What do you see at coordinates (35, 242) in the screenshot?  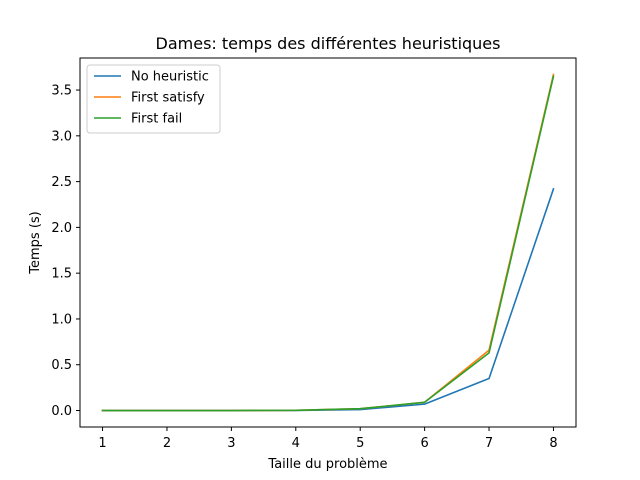 I see `y-axis-label: Temps (s)` at bounding box center [35, 242].